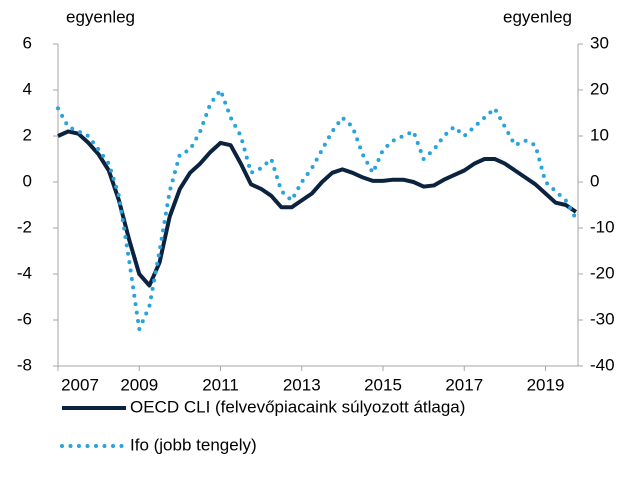 The image size is (642, 481). Describe the element at coordinates (599, 88) in the screenshot. I see `y2-tick-label: 20` at that location.